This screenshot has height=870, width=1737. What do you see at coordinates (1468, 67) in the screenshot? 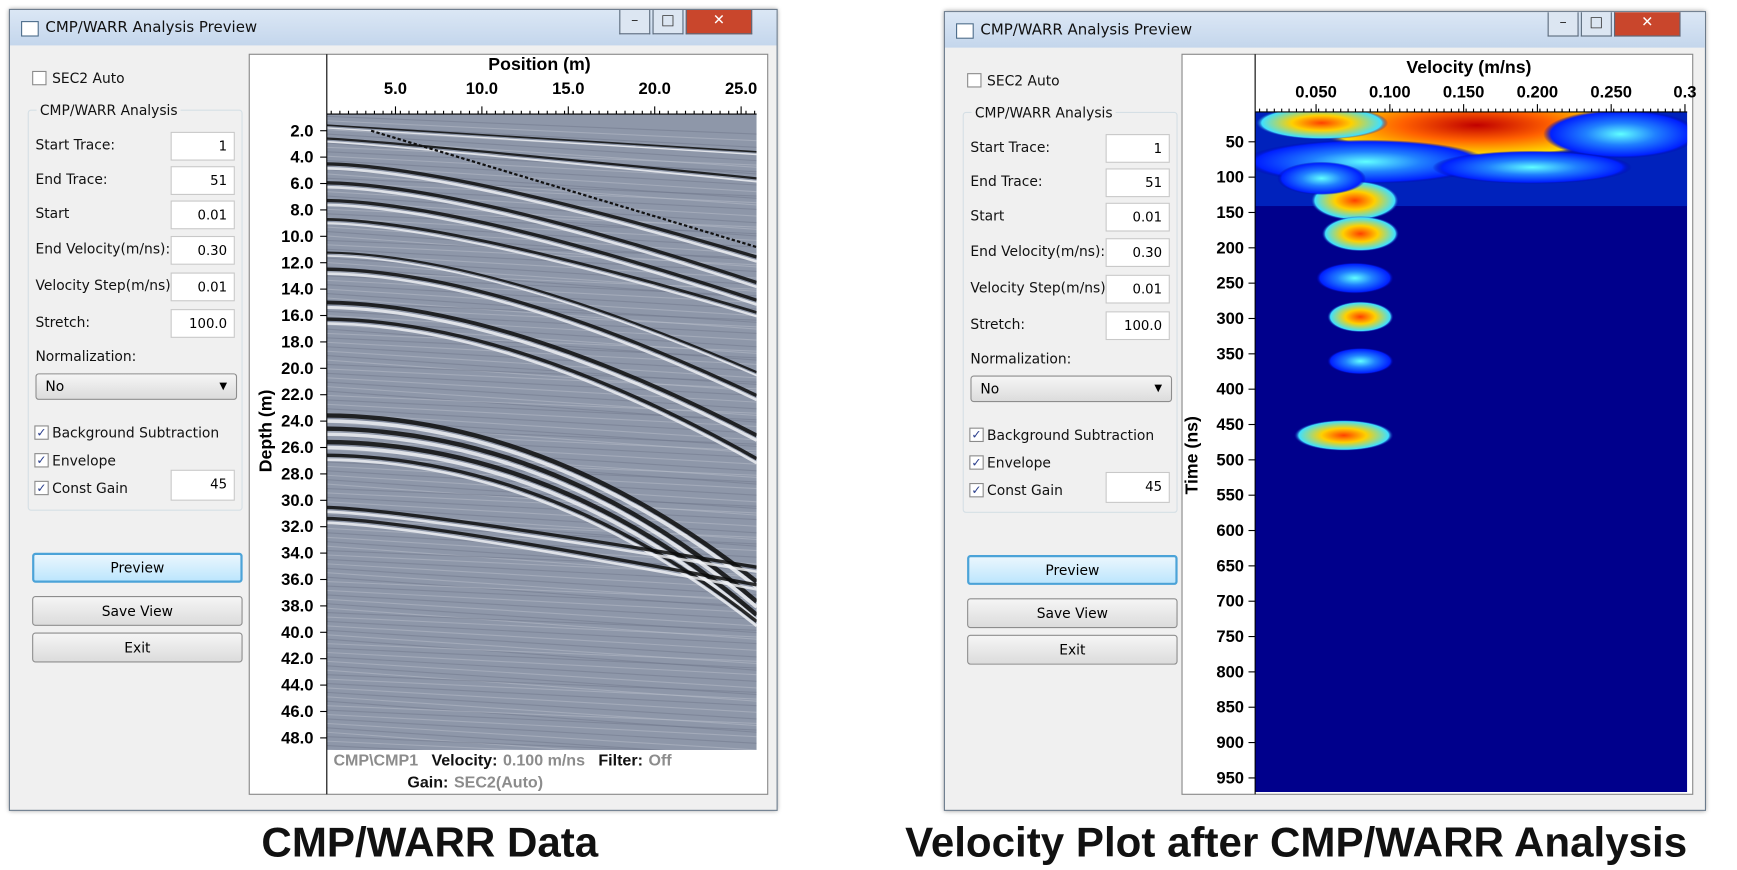
I see `x-axis-label: Velocity (m/ns)` at bounding box center [1468, 67].